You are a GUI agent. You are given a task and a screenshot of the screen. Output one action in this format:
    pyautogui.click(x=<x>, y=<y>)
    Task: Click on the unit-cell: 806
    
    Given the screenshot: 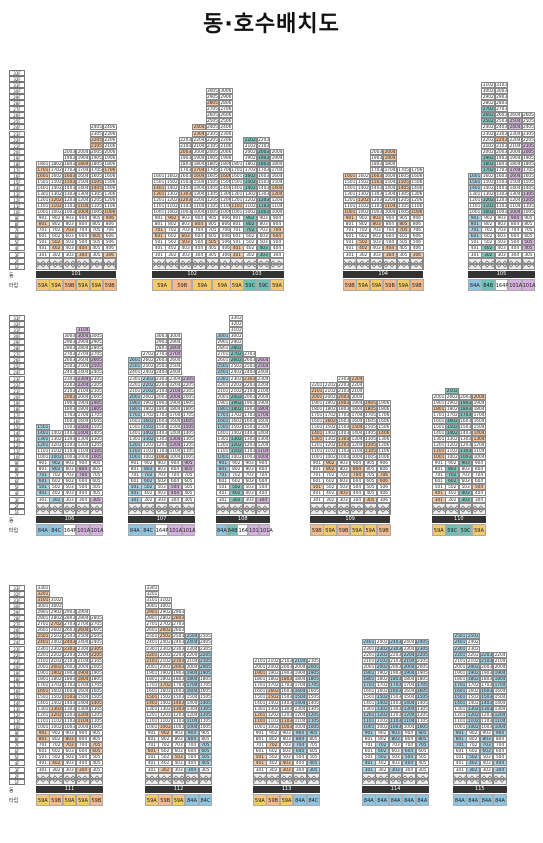 What is the action you would take?
    pyautogui.click(x=110, y=224)
    